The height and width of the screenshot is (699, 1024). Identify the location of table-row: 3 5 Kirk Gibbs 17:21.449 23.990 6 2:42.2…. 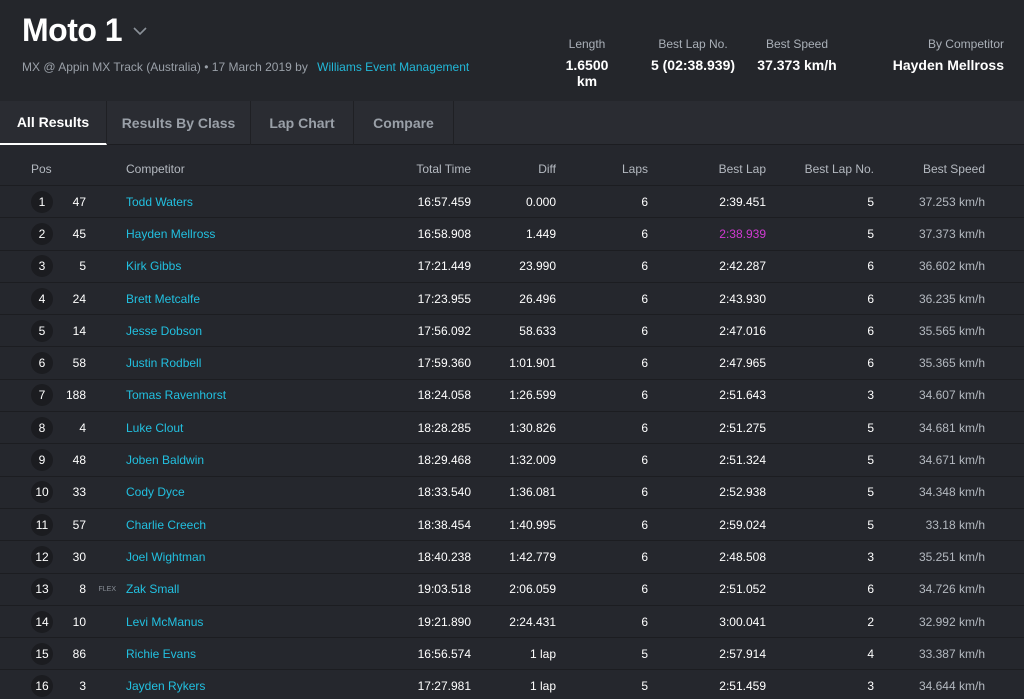
(512, 267).